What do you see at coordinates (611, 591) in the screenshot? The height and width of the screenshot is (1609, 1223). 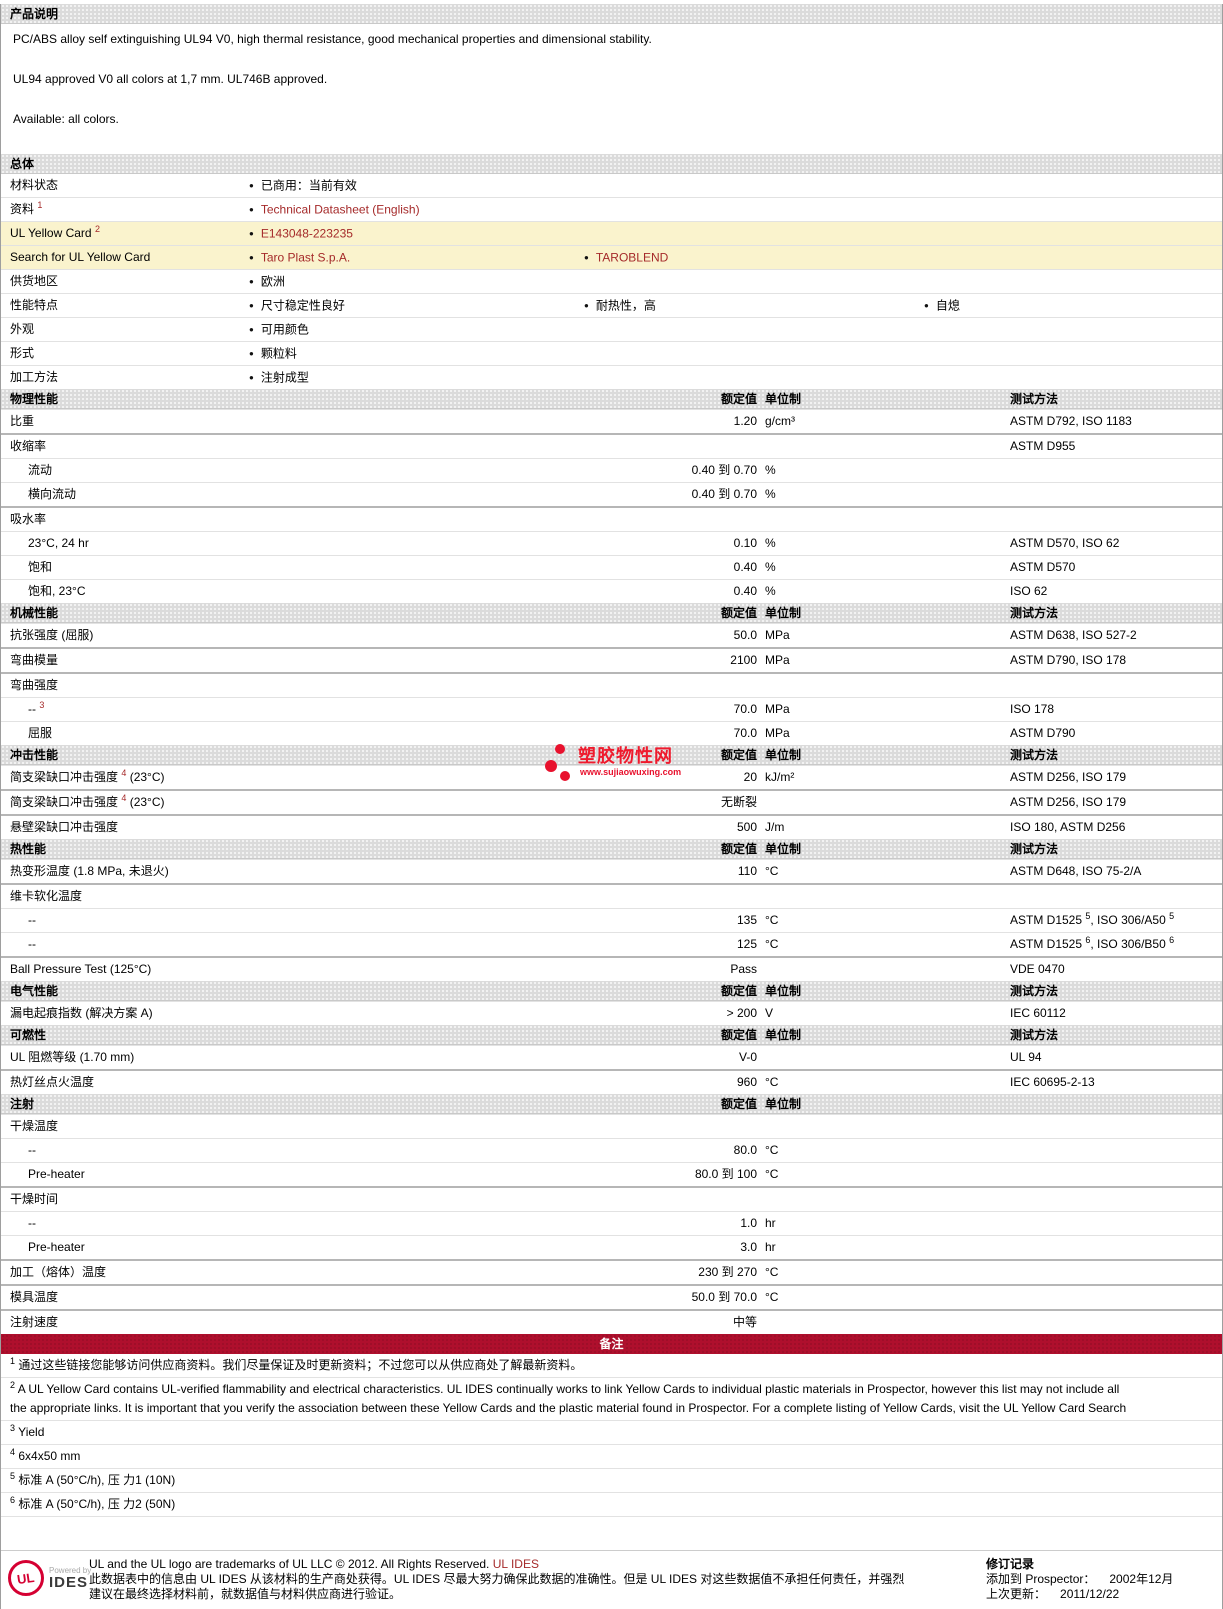 I see `table-row: 饱和, 23°C 0.40% ISO 62` at bounding box center [611, 591].